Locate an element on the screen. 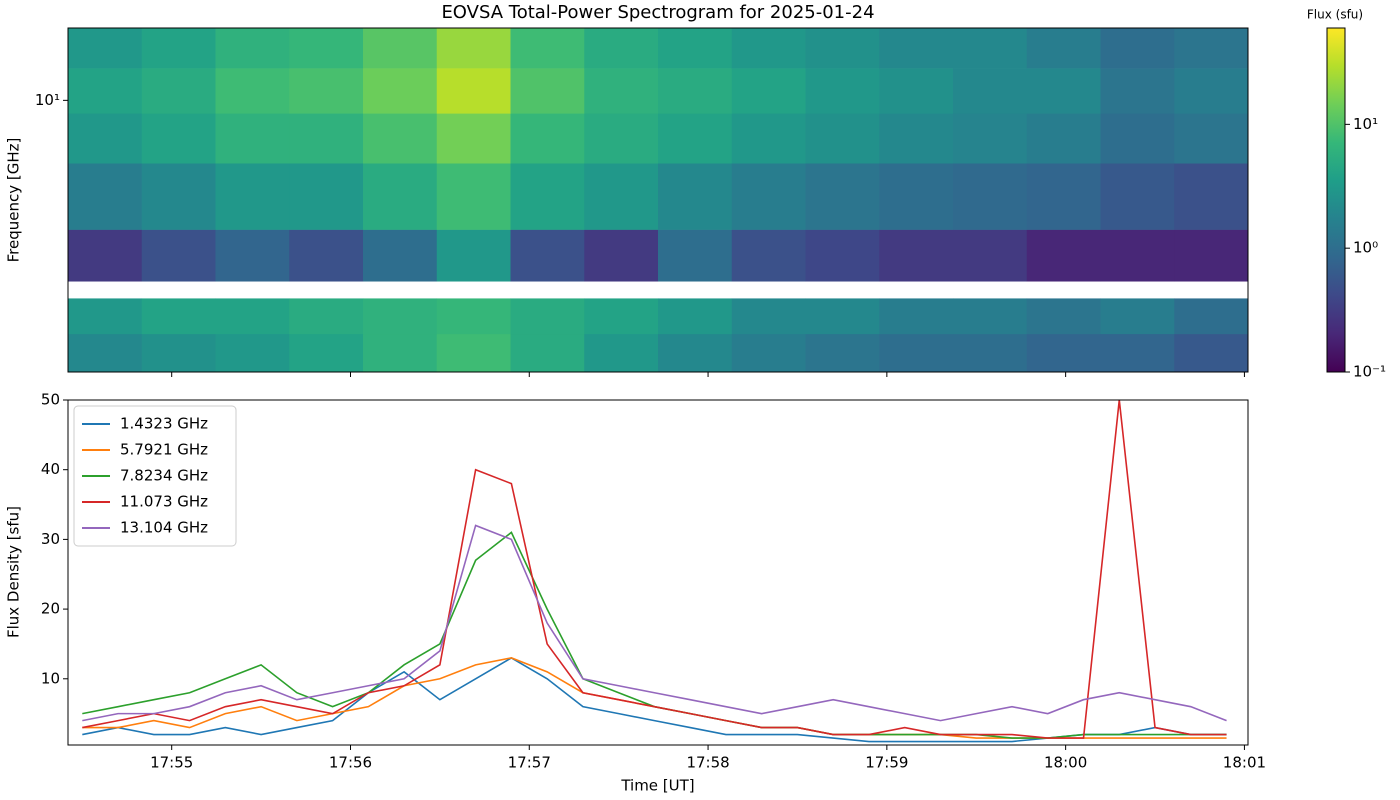 The width and height of the screenshot is (1400, 800). legend-label: 7.8234 GHz is located at coordinates (164, 476).